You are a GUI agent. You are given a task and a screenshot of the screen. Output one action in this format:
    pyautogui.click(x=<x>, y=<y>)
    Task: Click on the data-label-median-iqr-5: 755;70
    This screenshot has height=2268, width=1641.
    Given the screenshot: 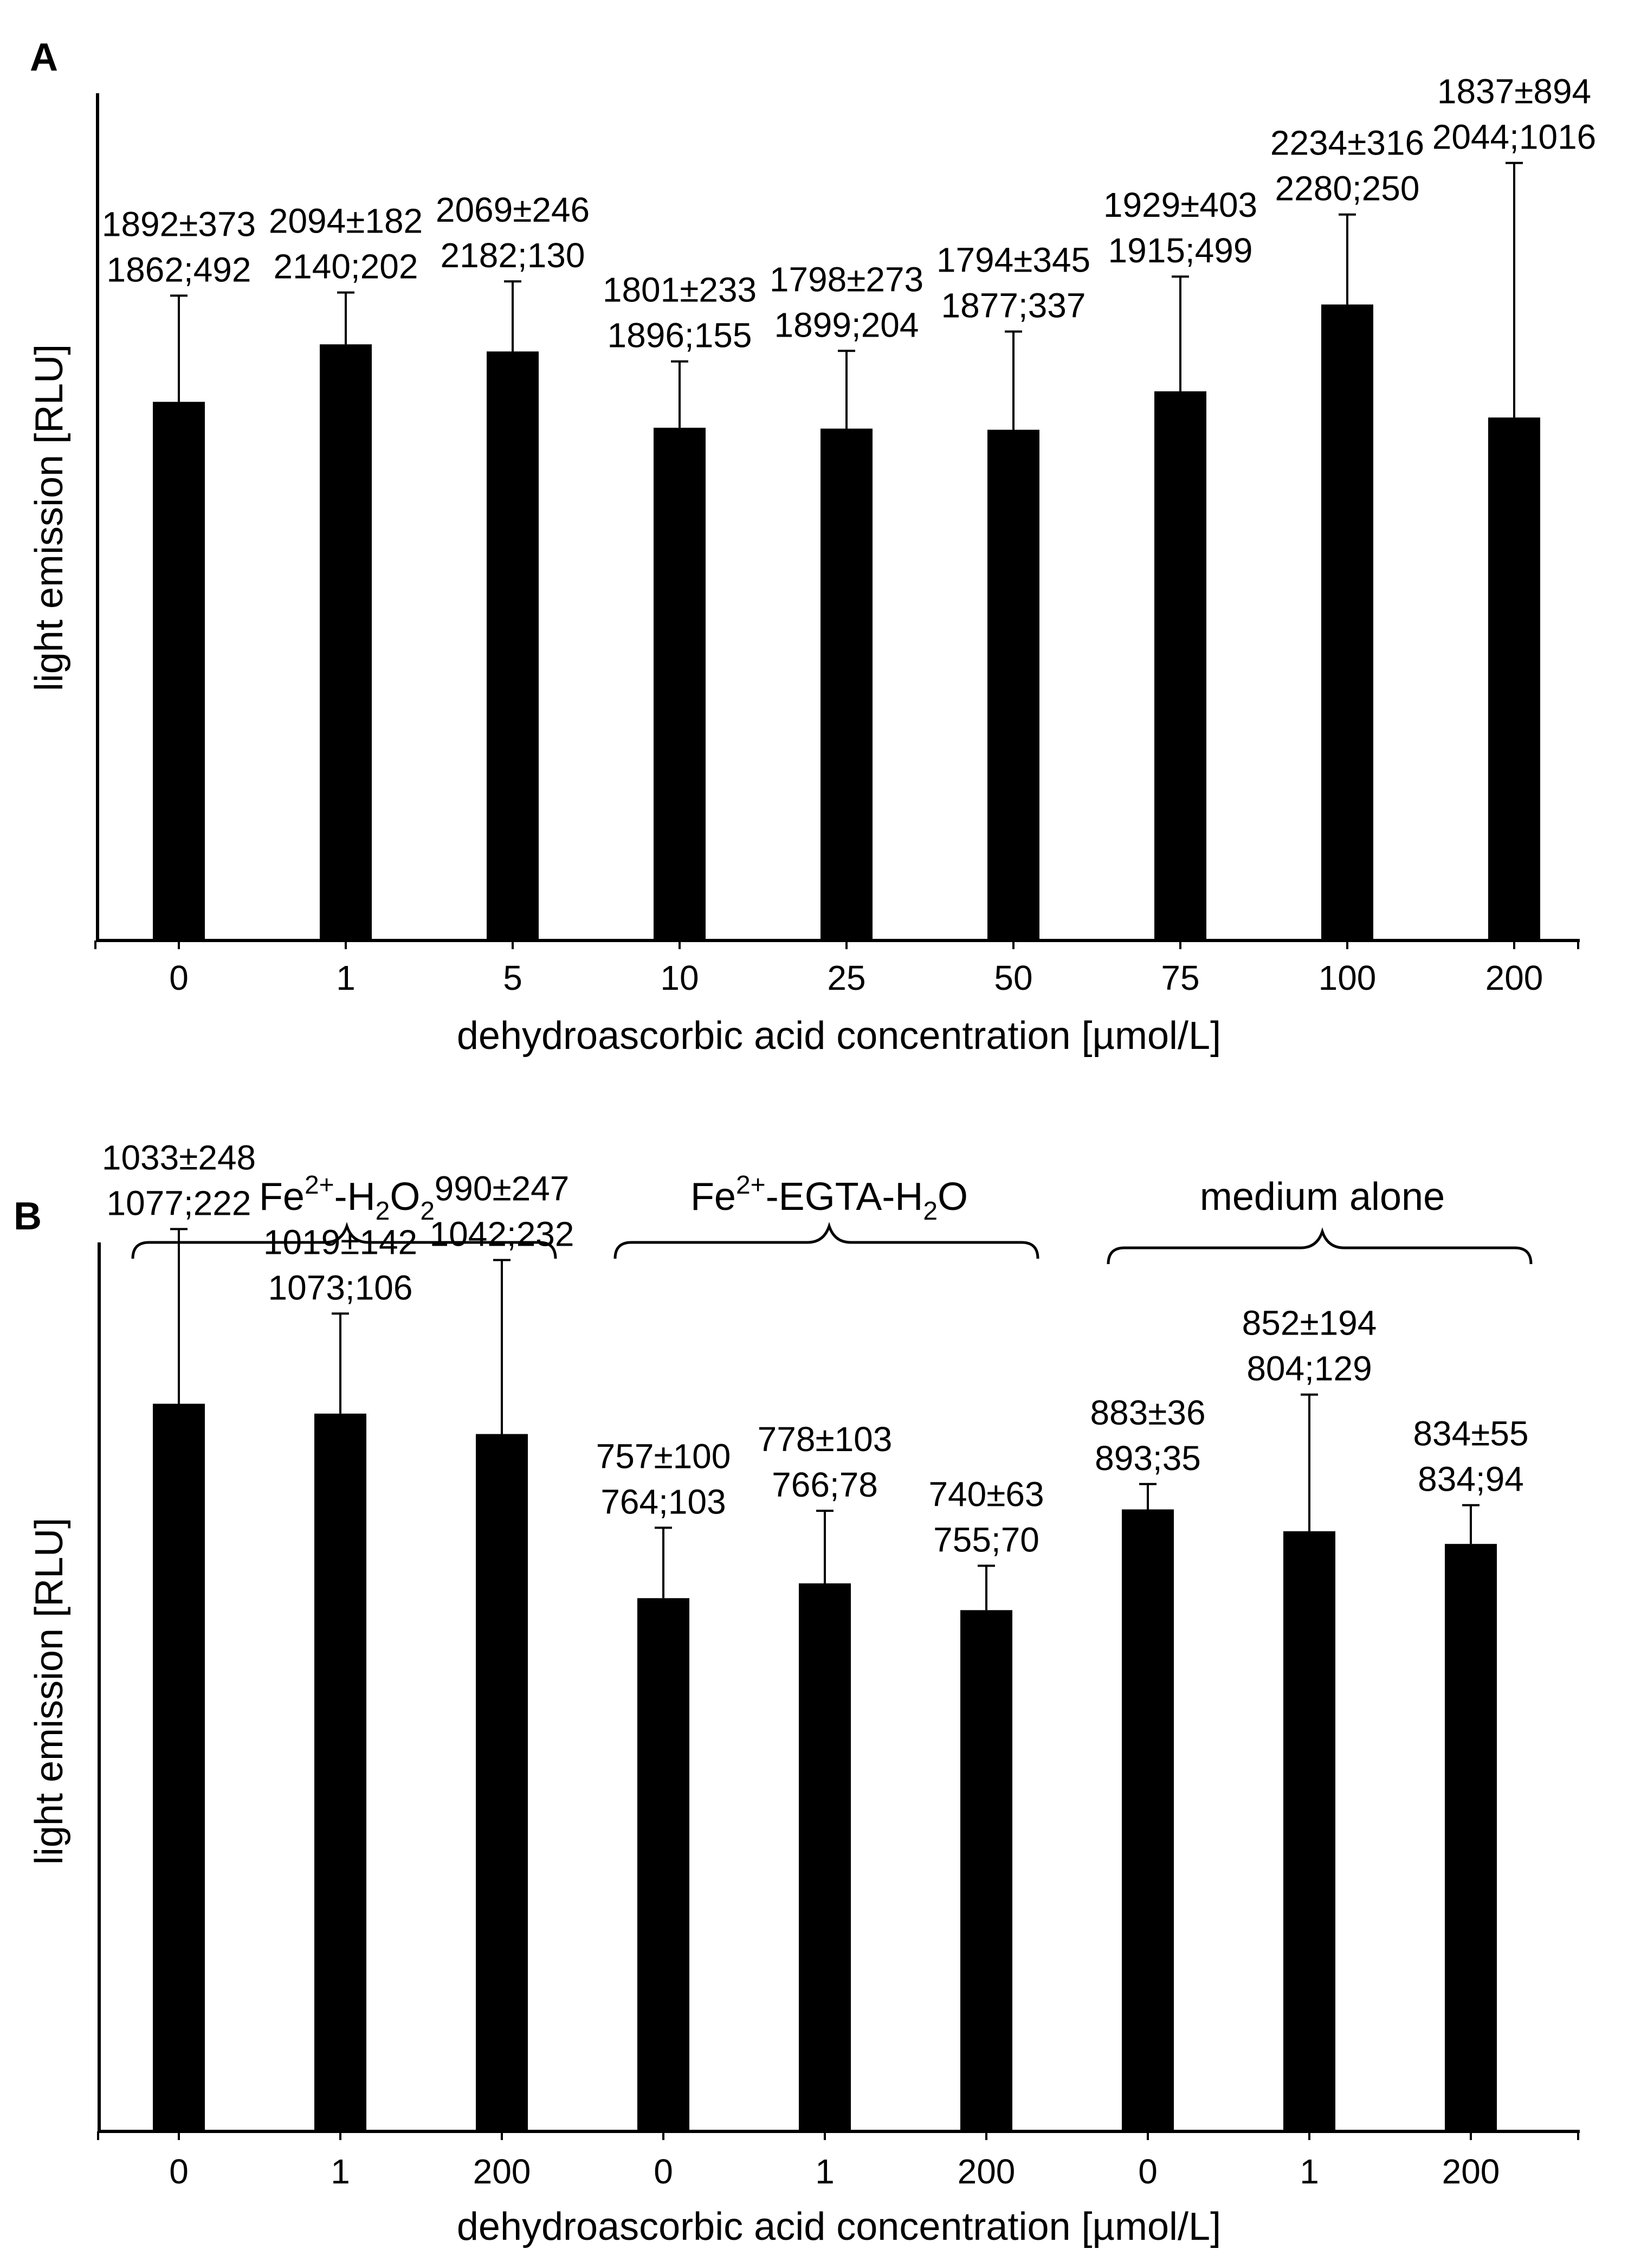 What is the action you would take?
    pyautogui.click(x=986, y=1540)
    